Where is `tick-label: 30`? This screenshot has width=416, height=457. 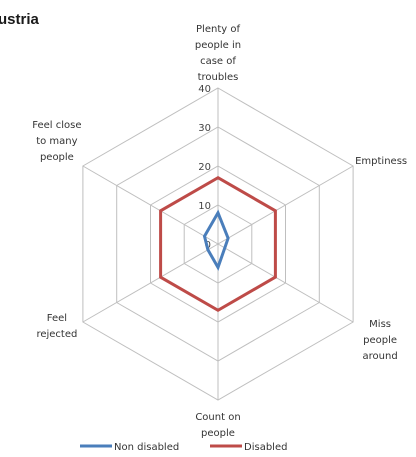
tick-label: 30 is located at coordinates (204, 128).